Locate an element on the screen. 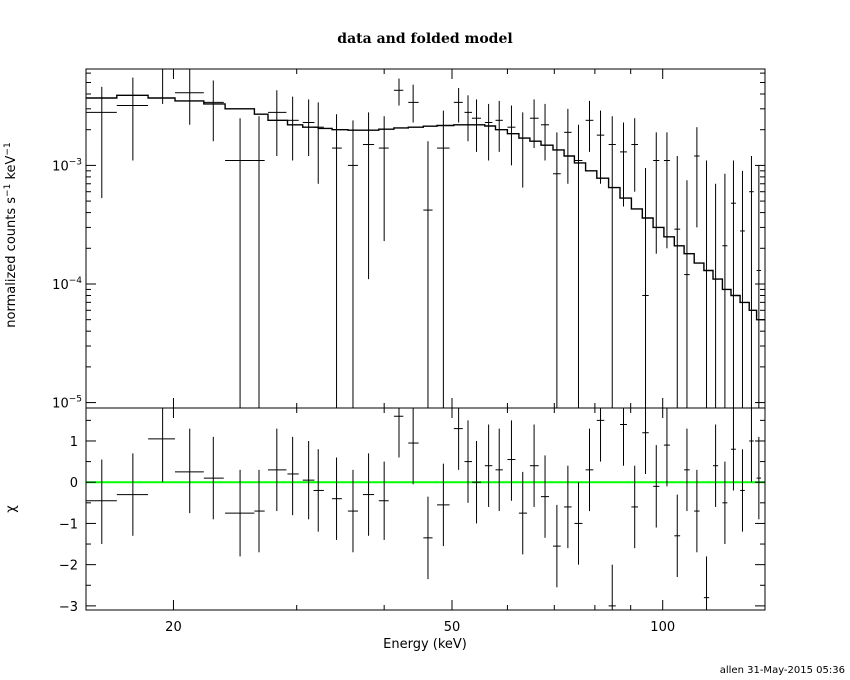 The width and height of the screenshot is (850, 680). y-tick-label: −1 is located at coordinates (68, 524).